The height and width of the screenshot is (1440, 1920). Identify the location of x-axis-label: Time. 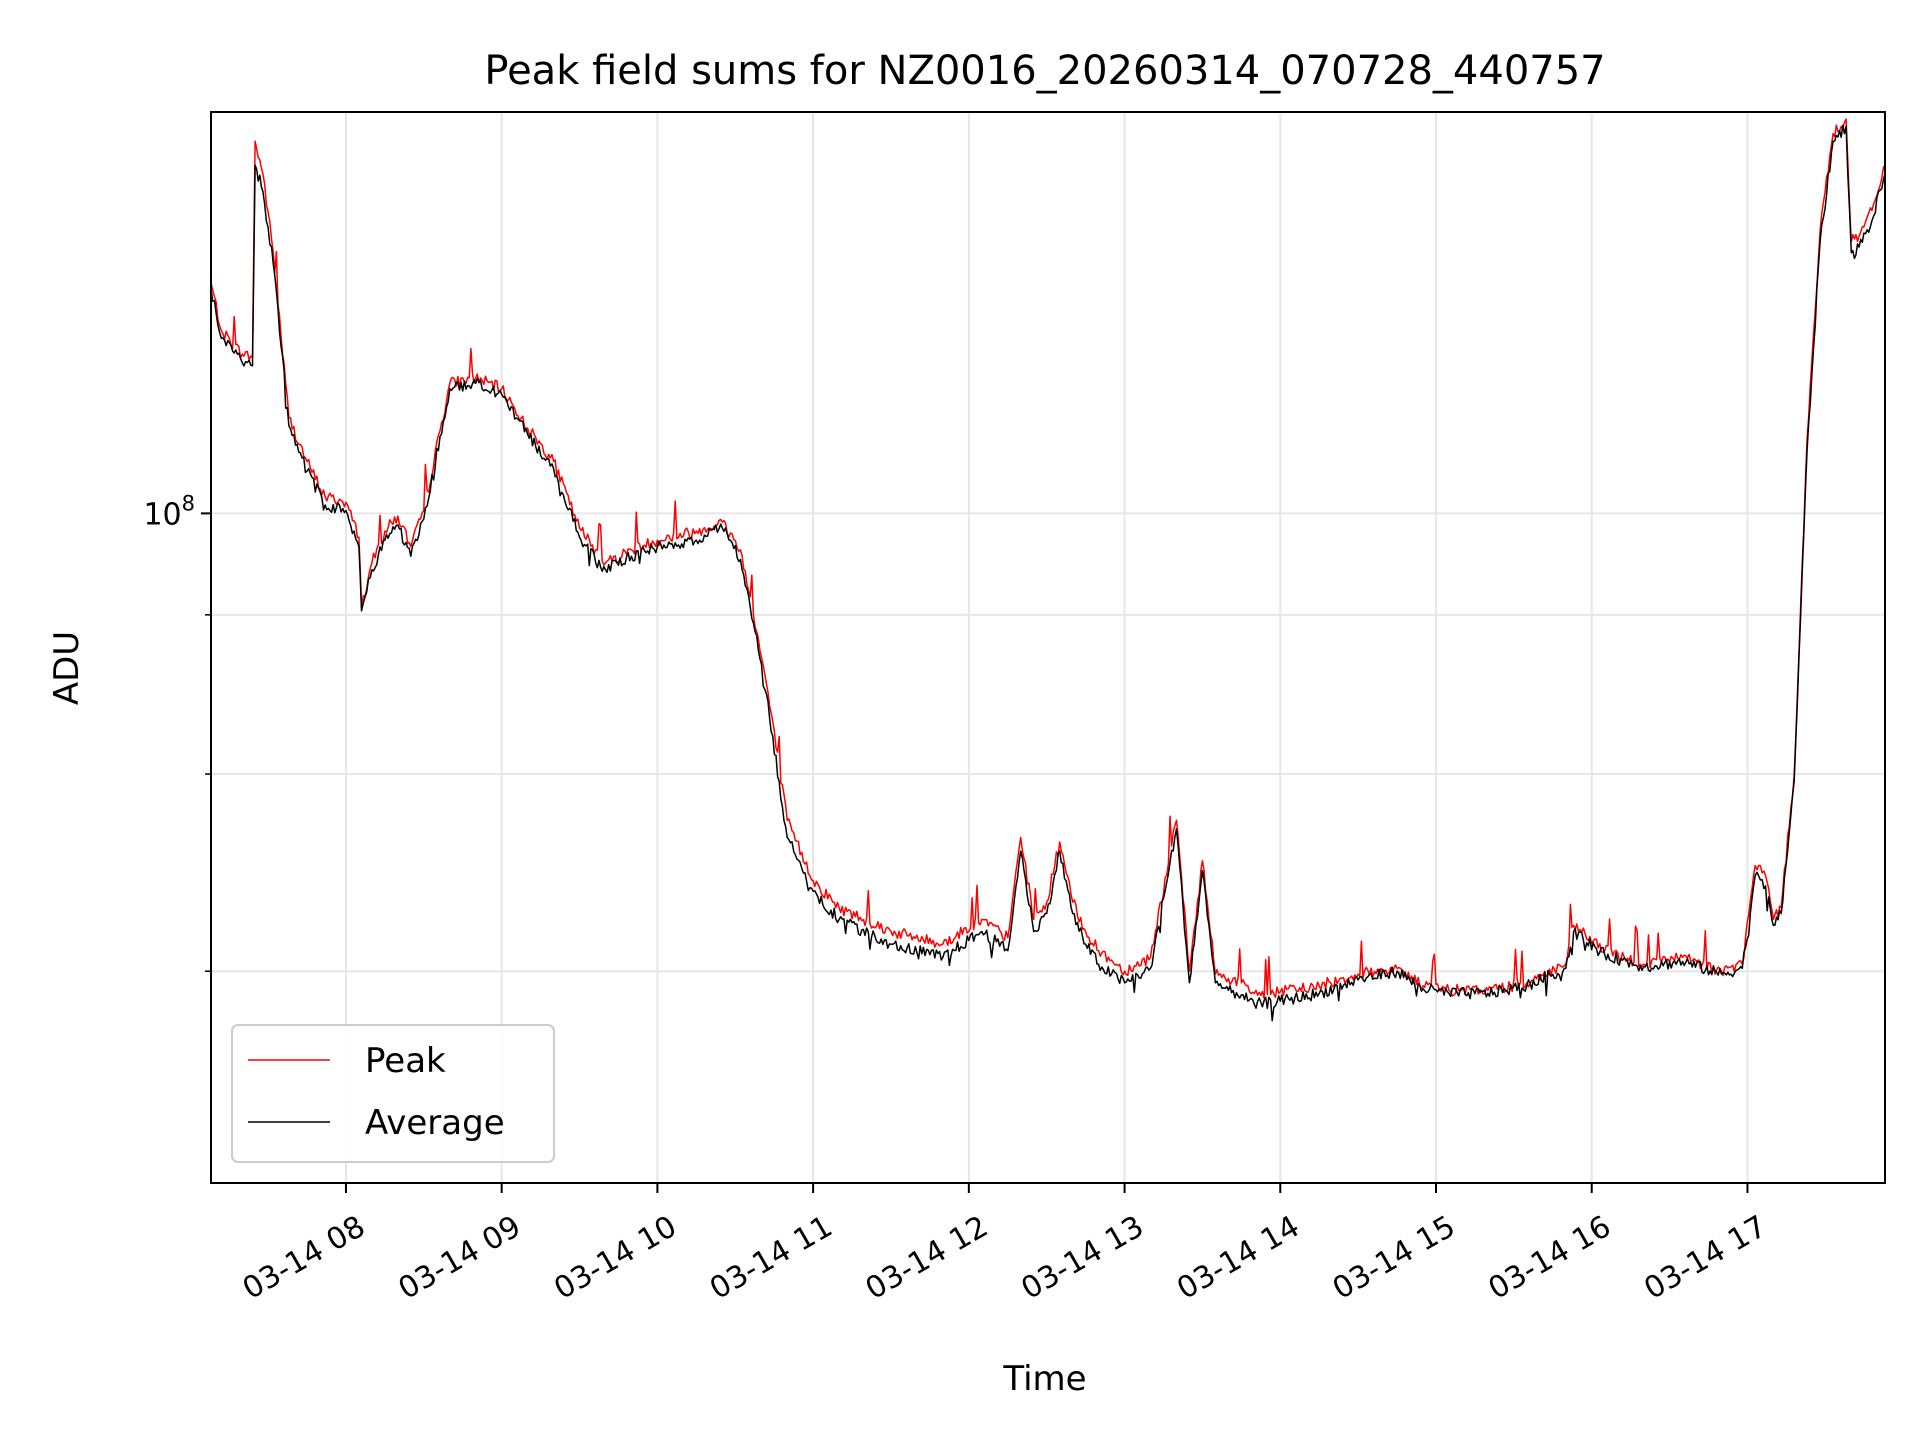
(1044, 1379).